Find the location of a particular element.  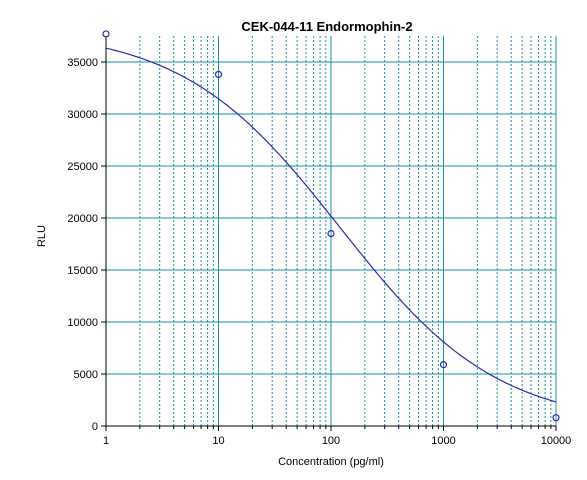

y-tick-label: 30000 is located at coordinates (82, 115).